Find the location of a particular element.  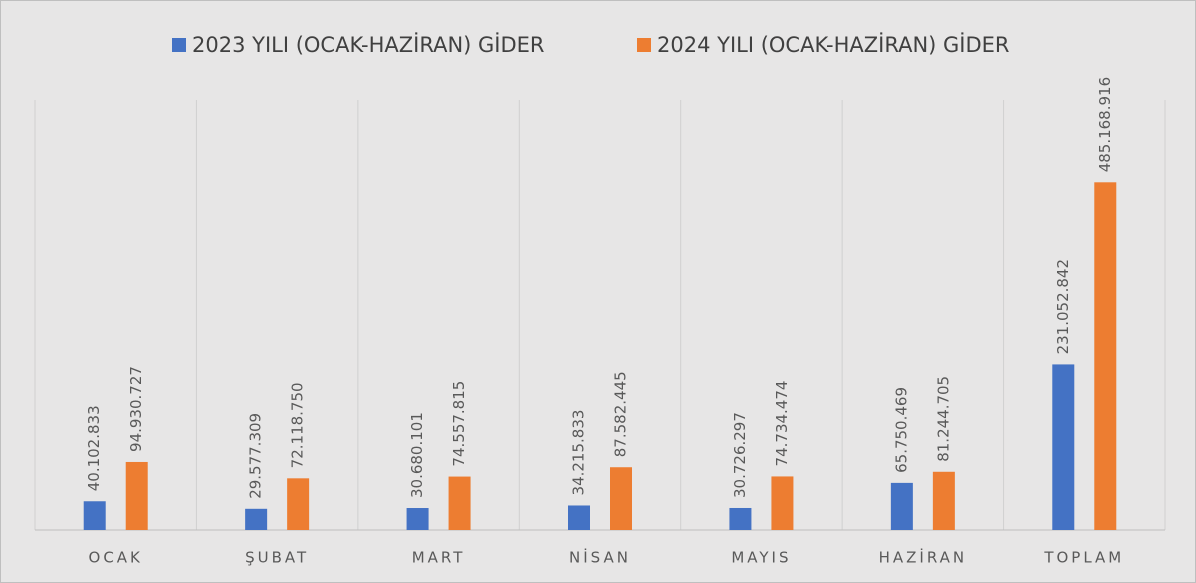

data-label: 30.680.101 is located at coordinates (417, 455).